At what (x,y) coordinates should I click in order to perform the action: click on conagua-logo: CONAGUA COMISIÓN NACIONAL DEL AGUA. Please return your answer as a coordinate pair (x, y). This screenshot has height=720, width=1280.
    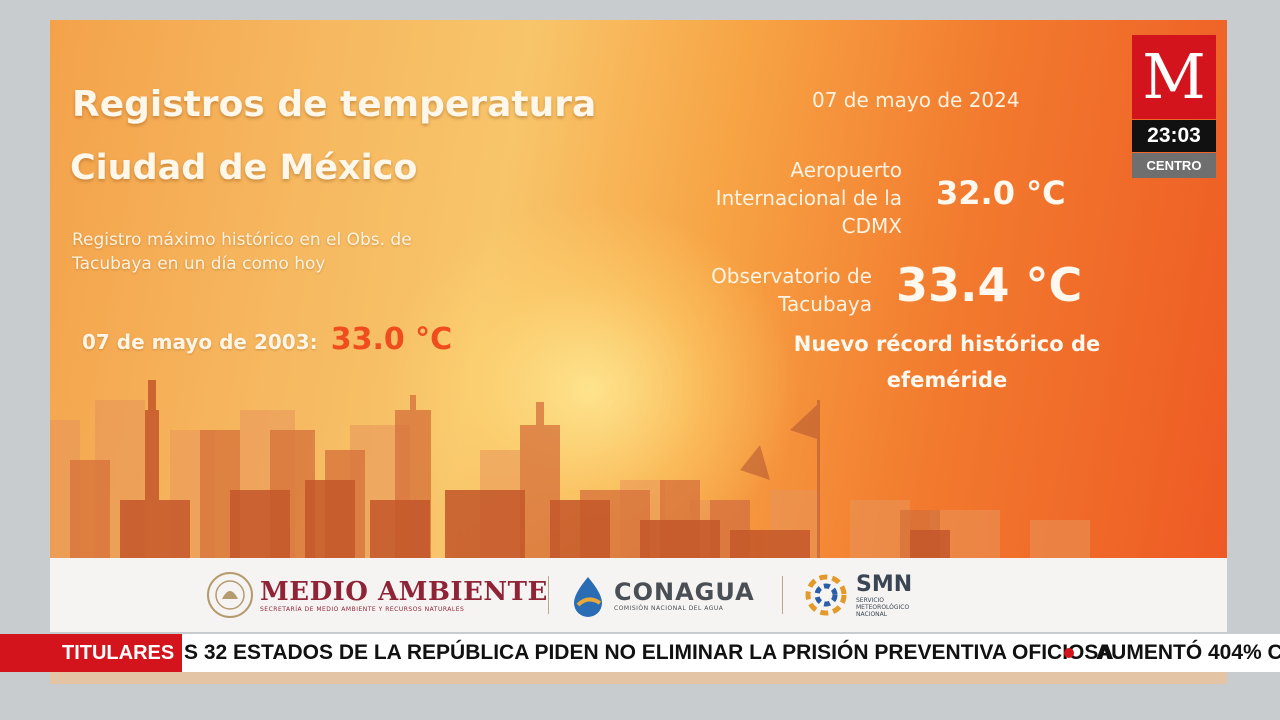
    Looking at the image, I should click on (661, 595).